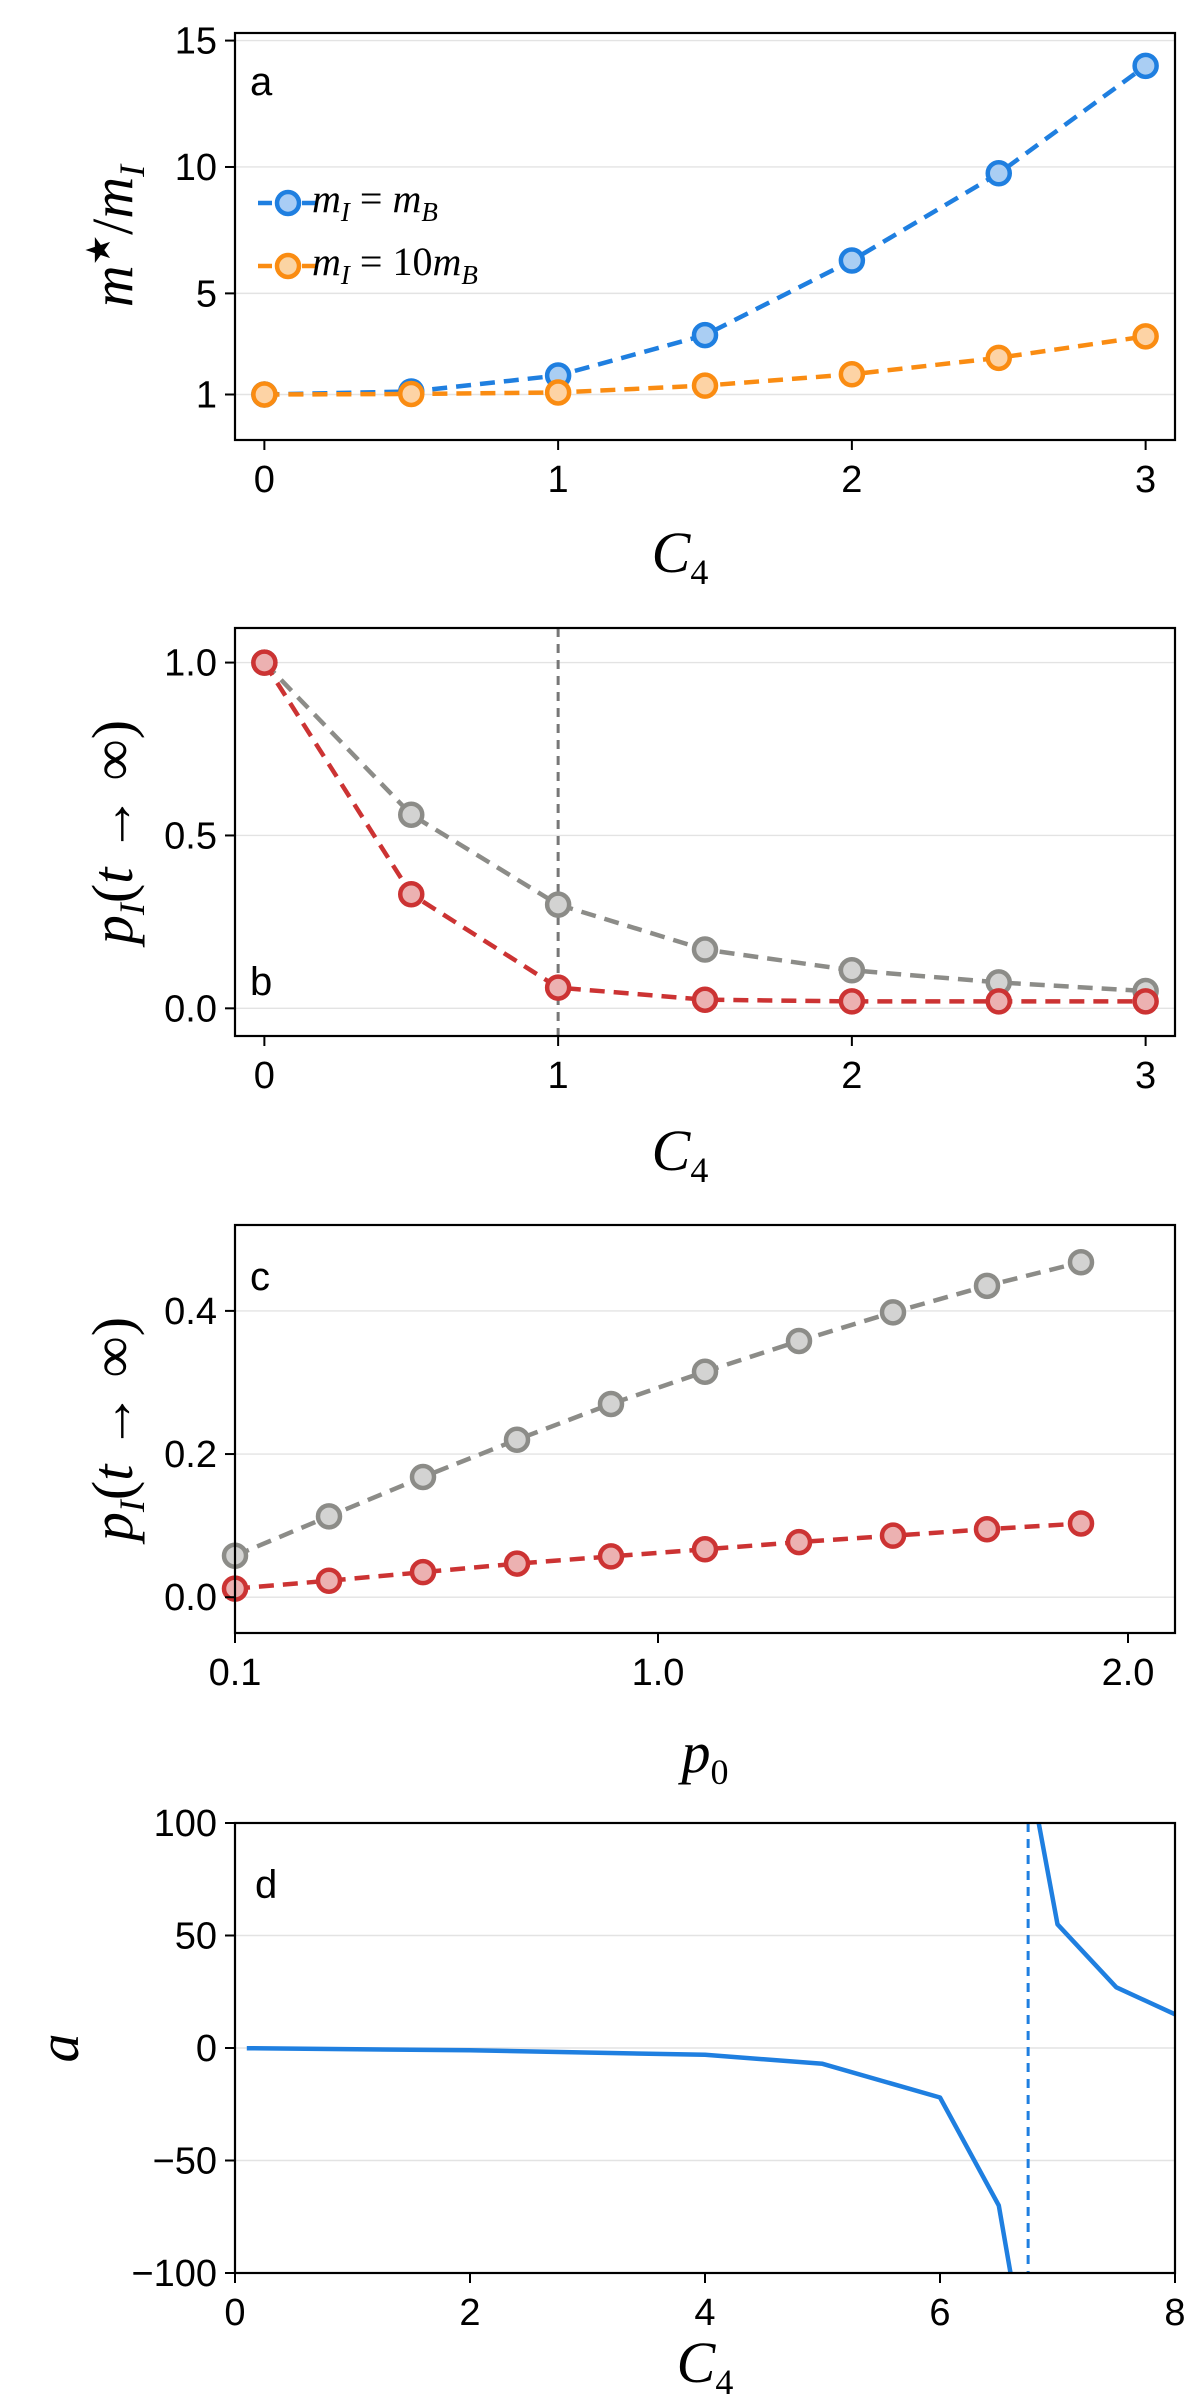 Image resolution: width=1200 pixels, height=2400 pixels. I want to click on panel-d-xtick-label: 8, so click(1174, 2313).